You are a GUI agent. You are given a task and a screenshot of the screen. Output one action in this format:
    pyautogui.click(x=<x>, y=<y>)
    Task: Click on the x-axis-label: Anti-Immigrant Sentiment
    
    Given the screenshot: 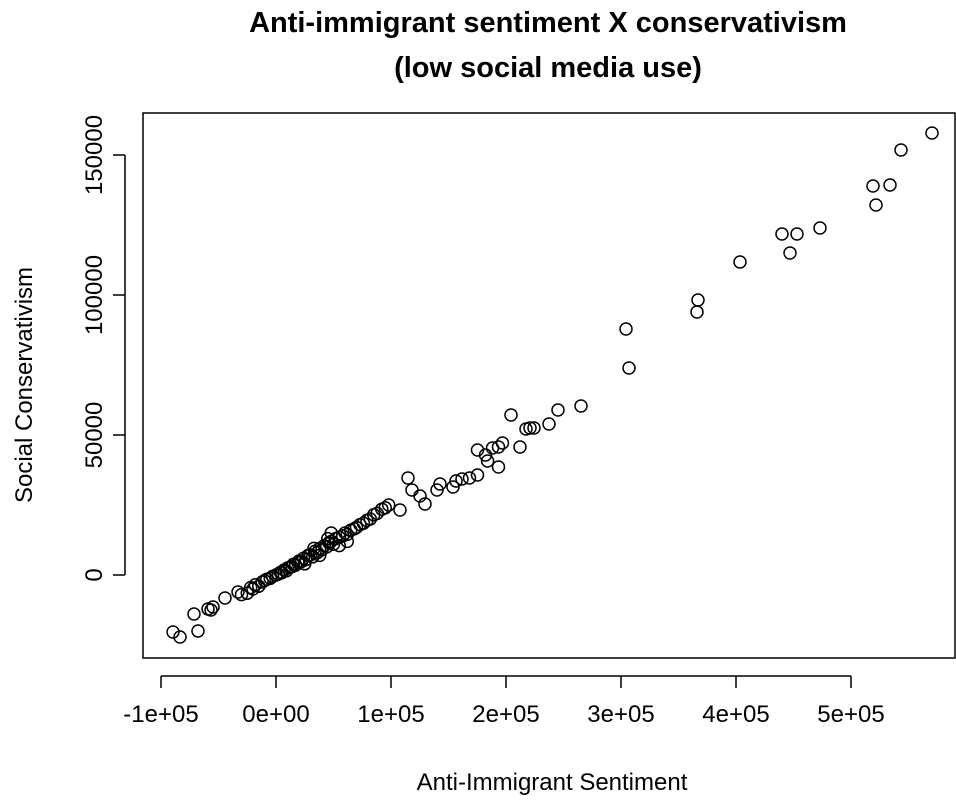 What is the action you would take?
    pyautogui.click(x=552, y=782)
    